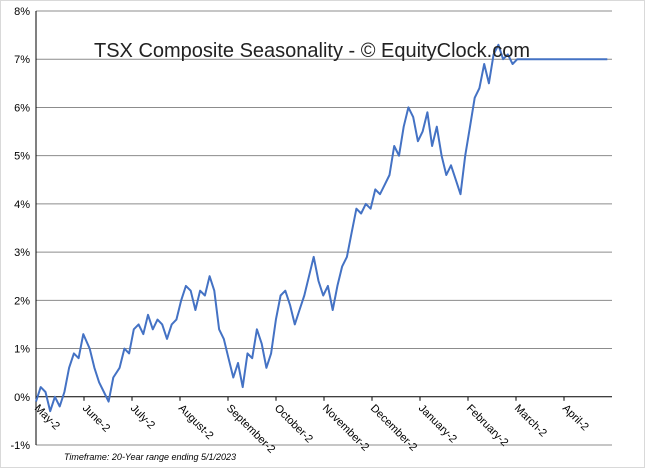  Describe the element at coordinates (150, 457) in the screenshot. I see `timeframe-note: Timeframe: 20-Year range ending 5/1/2023` at that location.